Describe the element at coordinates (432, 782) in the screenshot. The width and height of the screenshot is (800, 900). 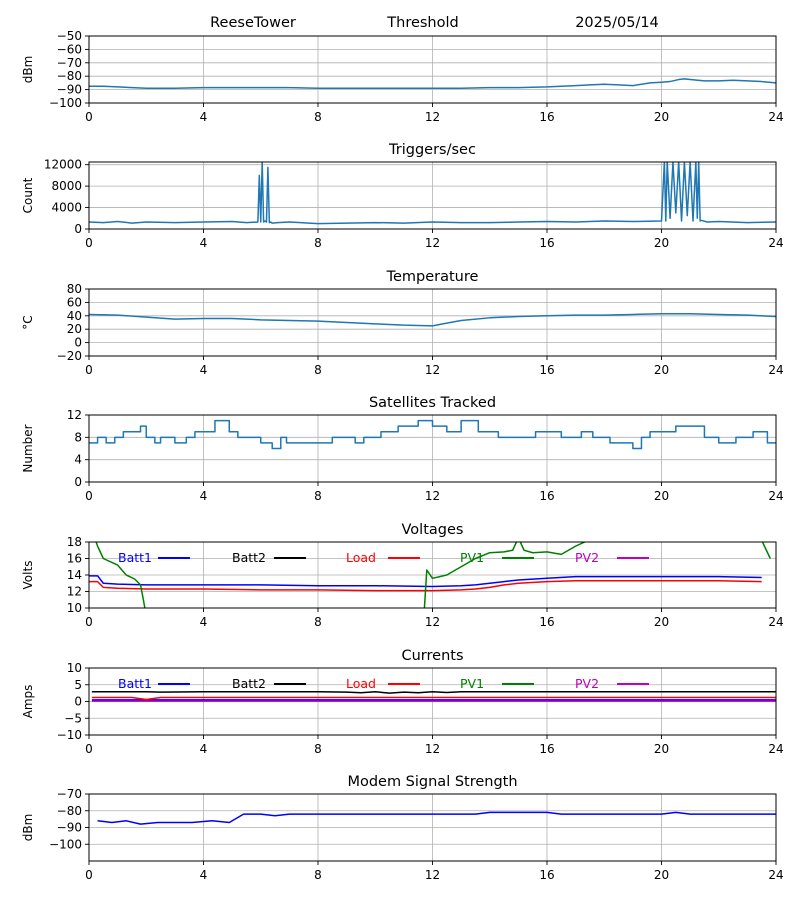
I see `modem-title: Modem Signal Strength` at that location.